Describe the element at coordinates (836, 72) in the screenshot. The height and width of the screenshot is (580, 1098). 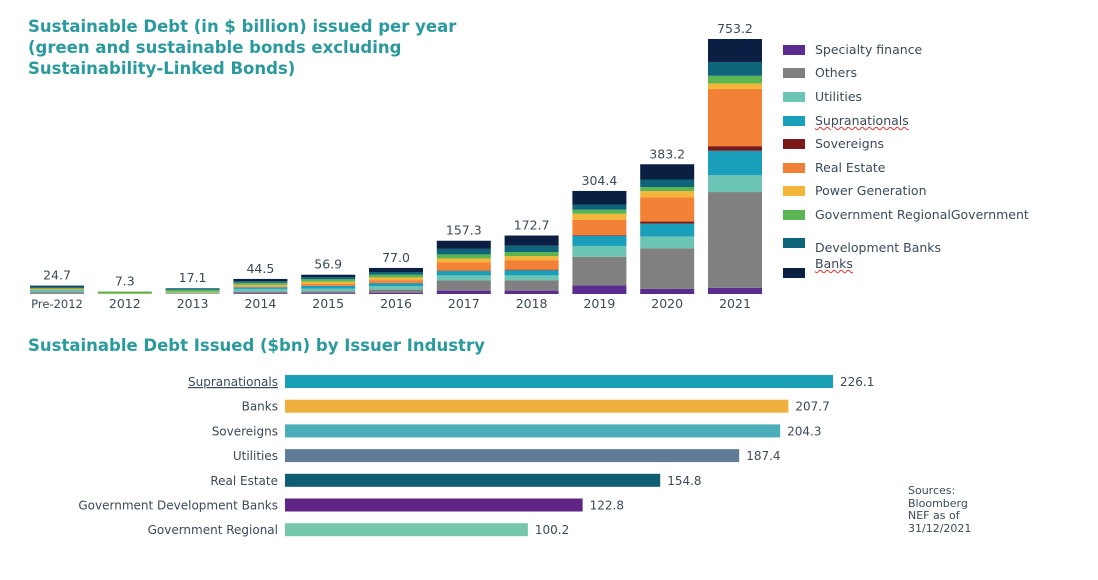
I see `legend-label: Others` at that location.